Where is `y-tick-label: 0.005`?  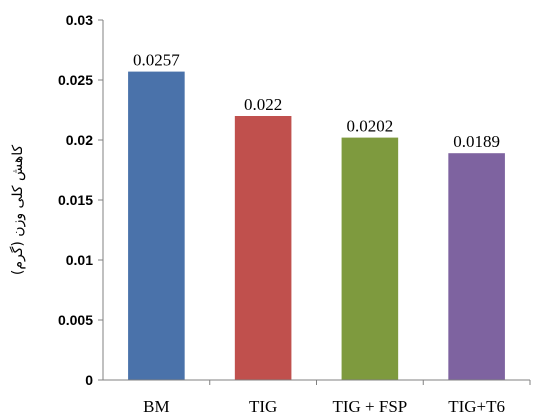 y-tick-label: 0.005 is located at coordinates (75, 320).